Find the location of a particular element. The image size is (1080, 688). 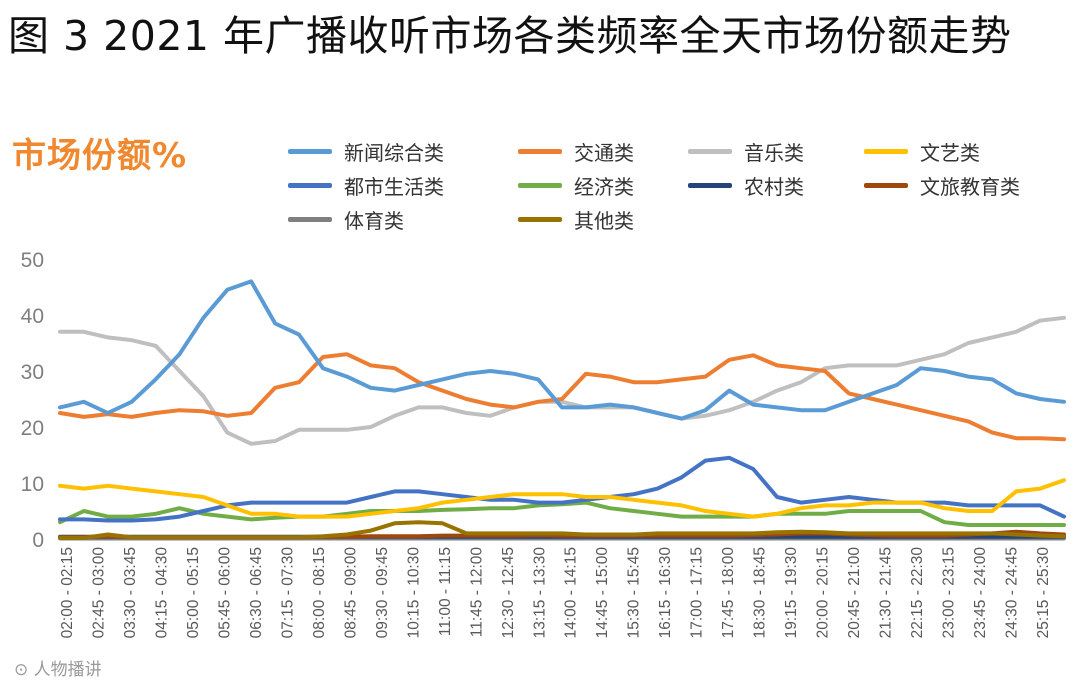

legend-item: 其他类 is located at coordinates (576, 219).